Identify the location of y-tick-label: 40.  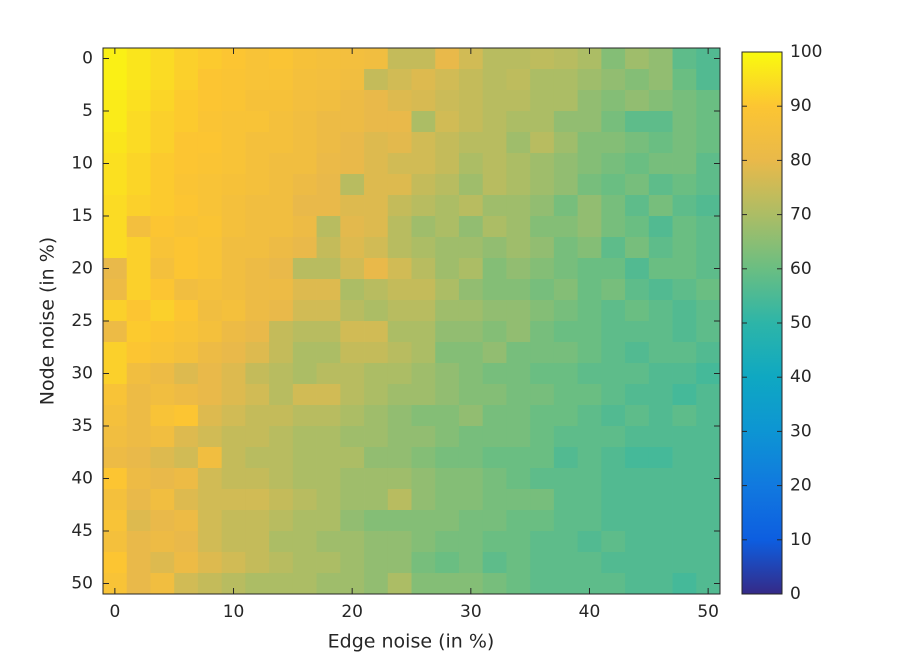
(82, 479).